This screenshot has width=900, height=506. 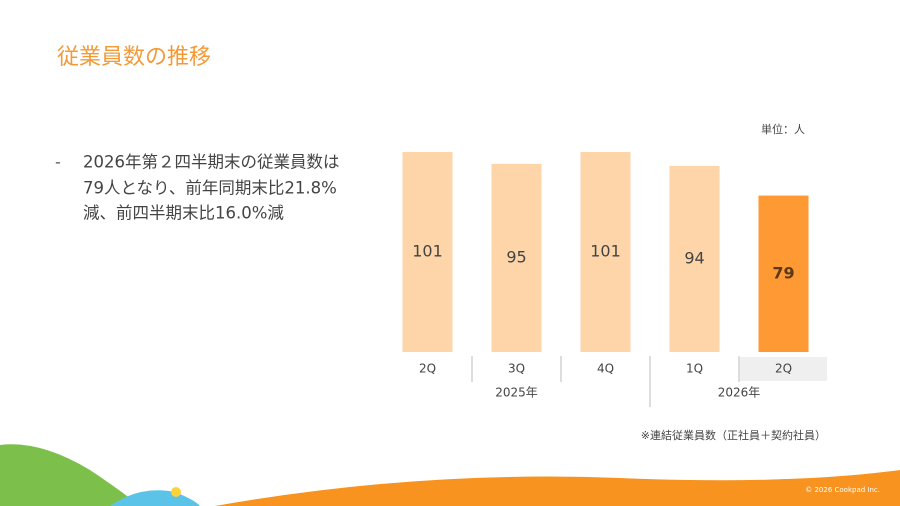 I want to click on category-highlight, so click(x=783, y=369).